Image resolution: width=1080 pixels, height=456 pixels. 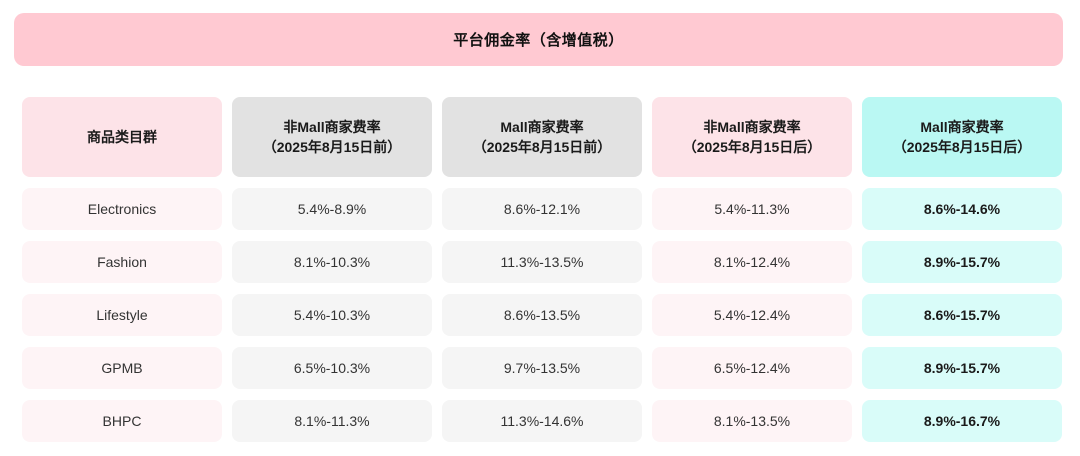 What do you see at coordinates (122, 421) in the screenshot?
I see `category-cell: BHPC` at bounding box center [122, 421].